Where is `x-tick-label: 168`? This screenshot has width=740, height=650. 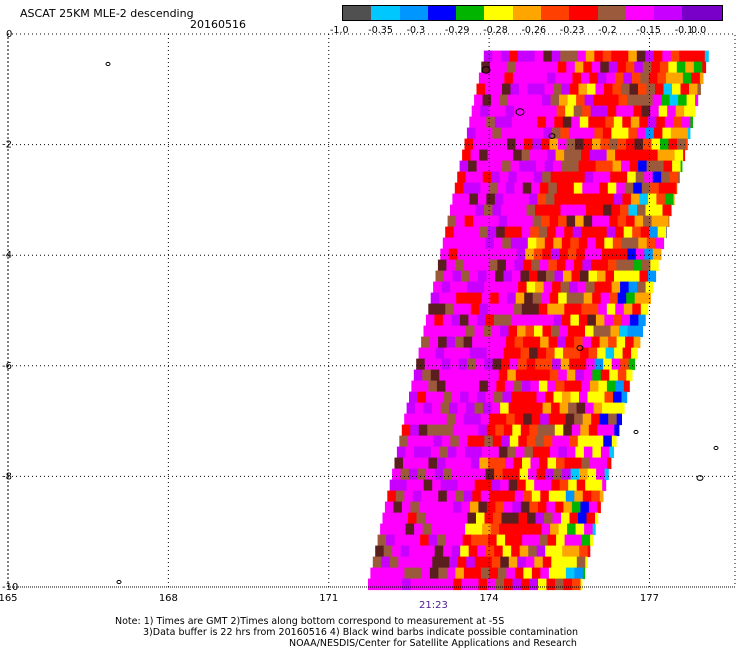
x-tick-label: 168 is located at coordinates (168, 598).